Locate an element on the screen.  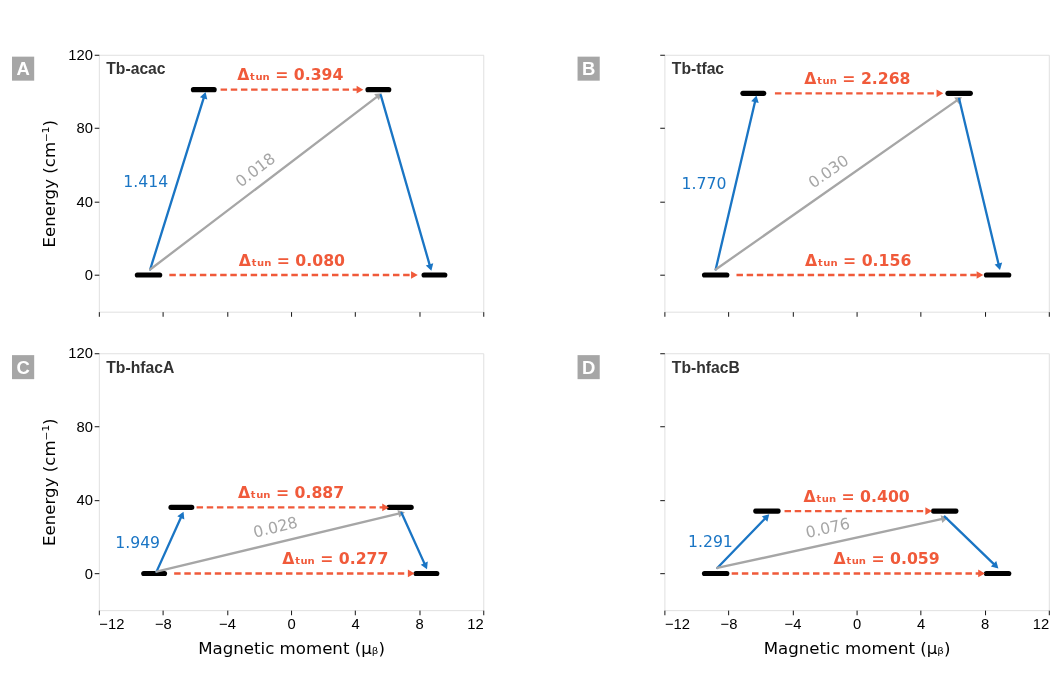
chart-title: Tb-hfacB is located at coordinates (705, 367).